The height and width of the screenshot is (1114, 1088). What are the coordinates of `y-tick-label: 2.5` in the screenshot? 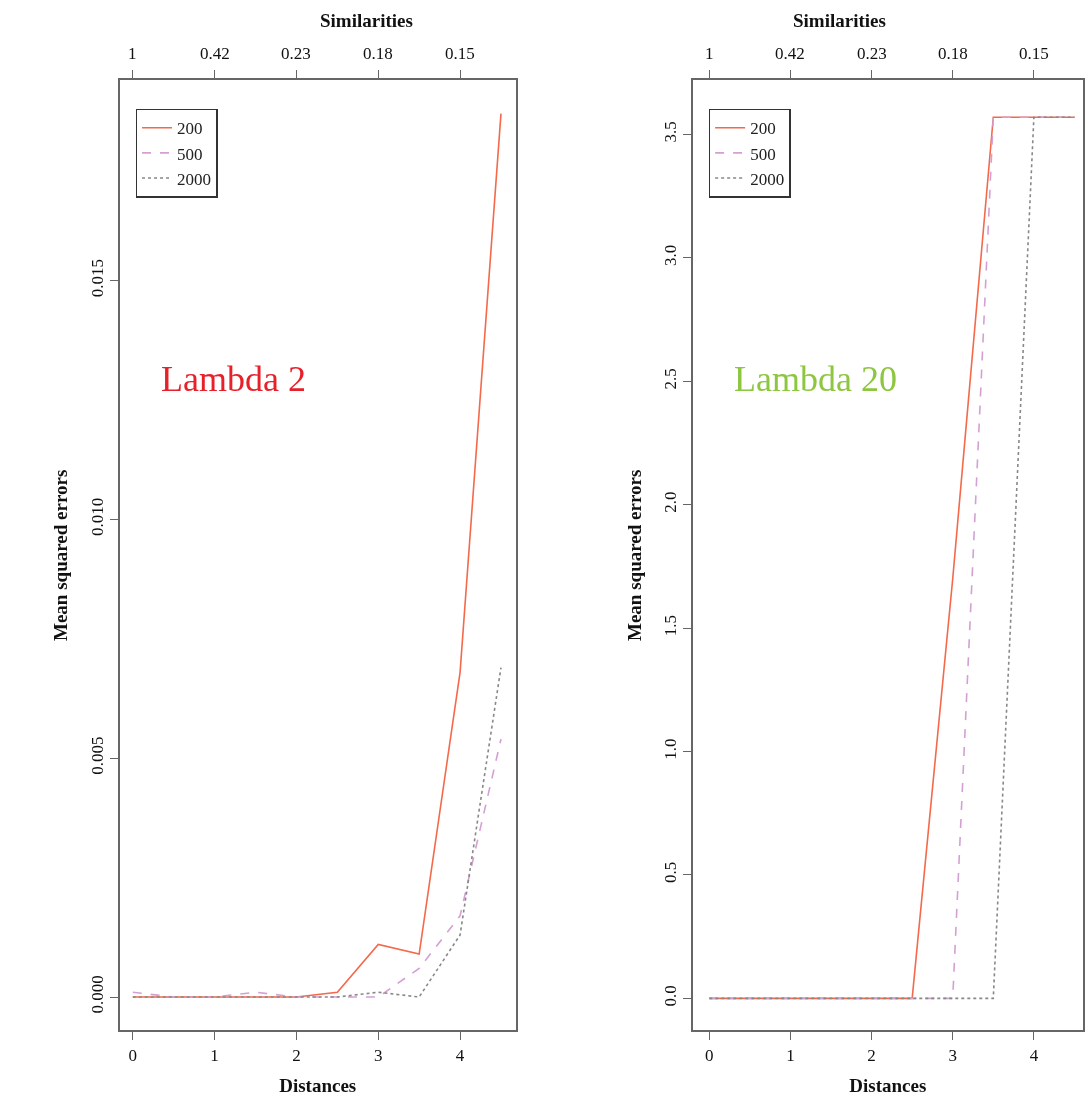 It's located at (671, 379).